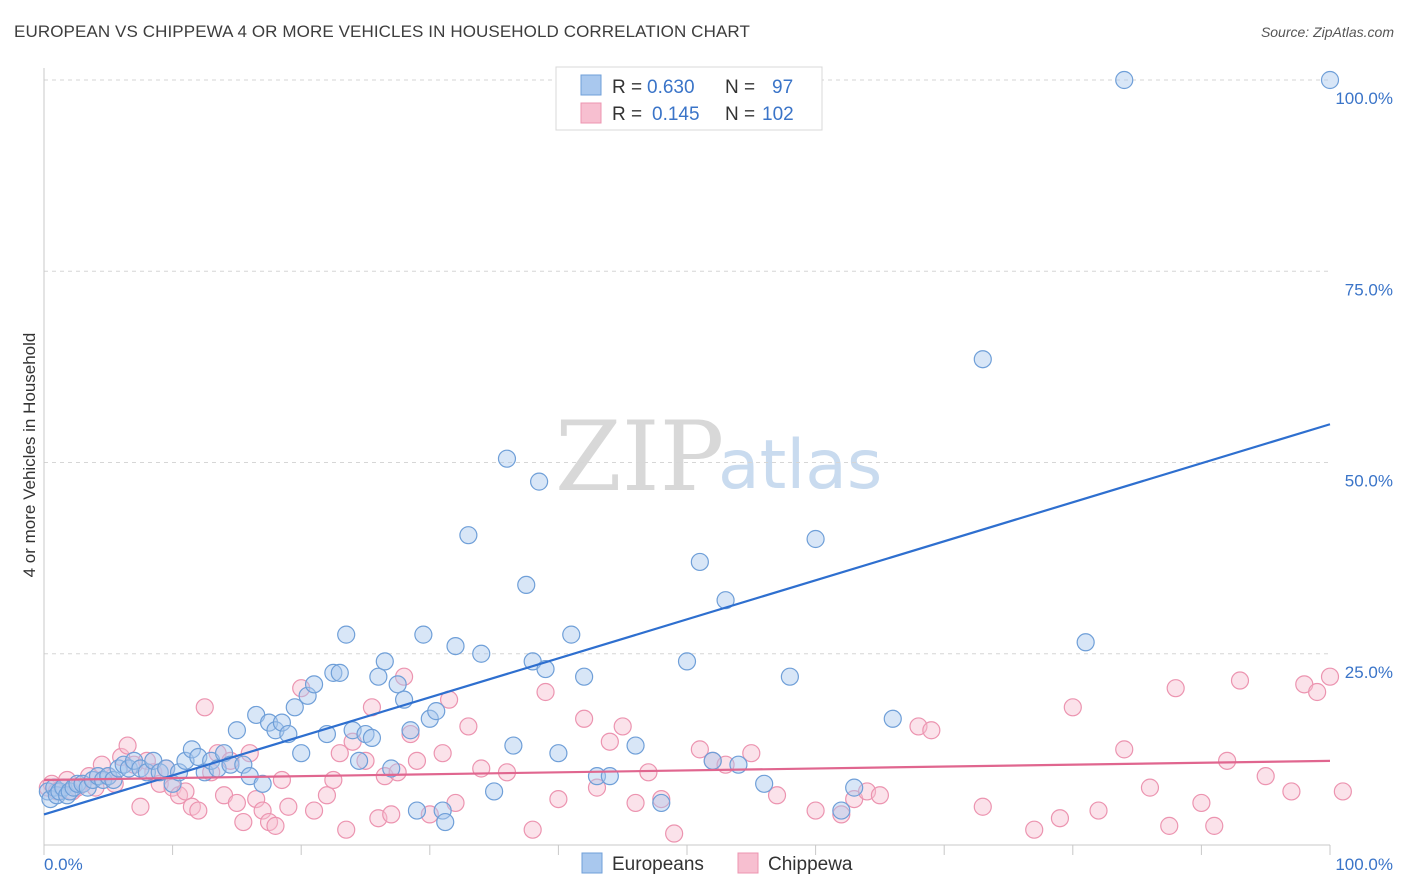 Image resolution: width=1406 pixels, height=892 pixels. What do you see at coordinates (676, 114) in the screenshot?
I see `chippewa-r-value: 0.145` at bounding box center [676, 114].